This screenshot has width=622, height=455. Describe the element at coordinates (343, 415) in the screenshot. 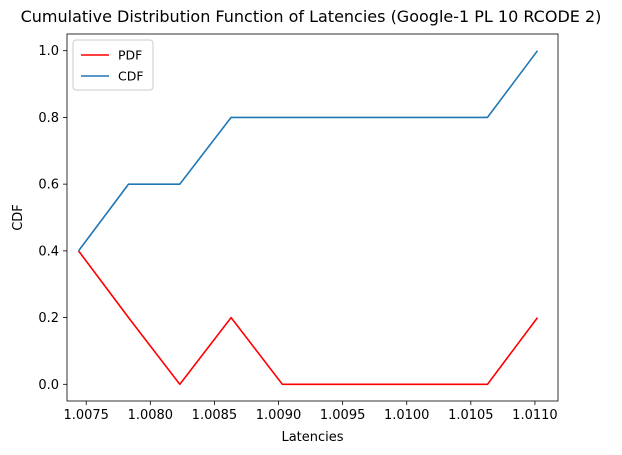

I see `x-tick-label: 1.0095` at that location.